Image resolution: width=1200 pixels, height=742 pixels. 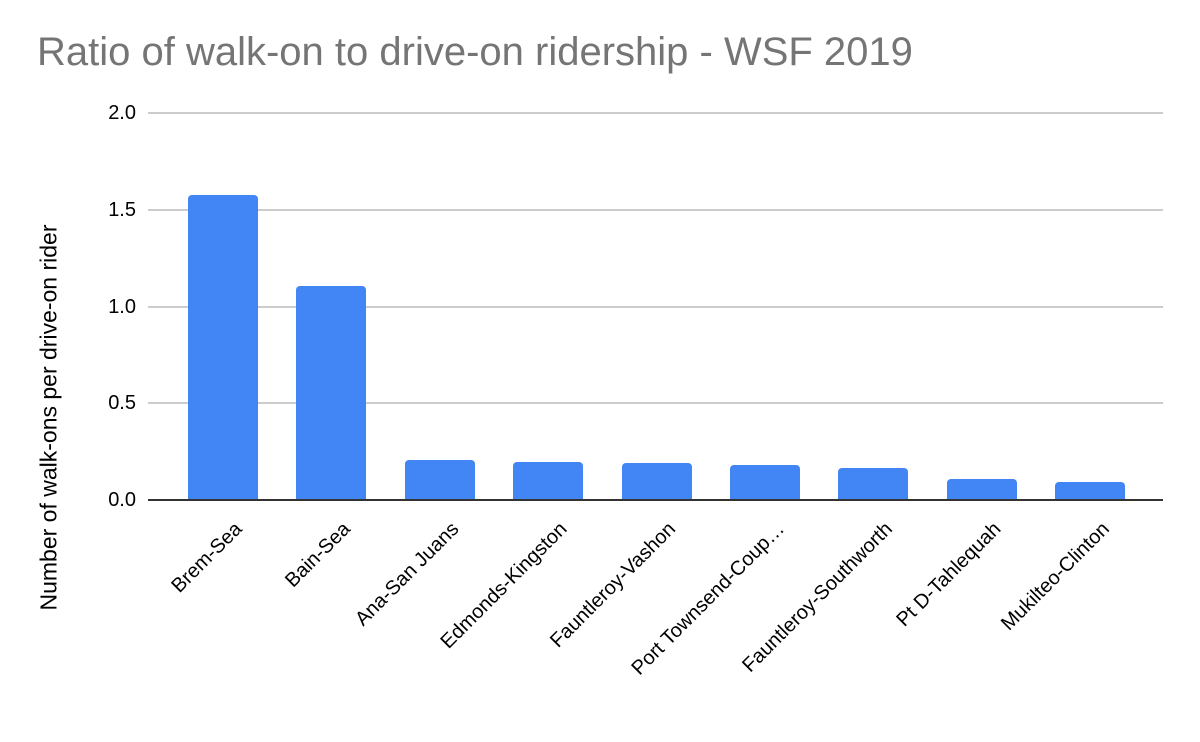 I want to click on bar-Ana-San Juans, so click(x=439, y=479).